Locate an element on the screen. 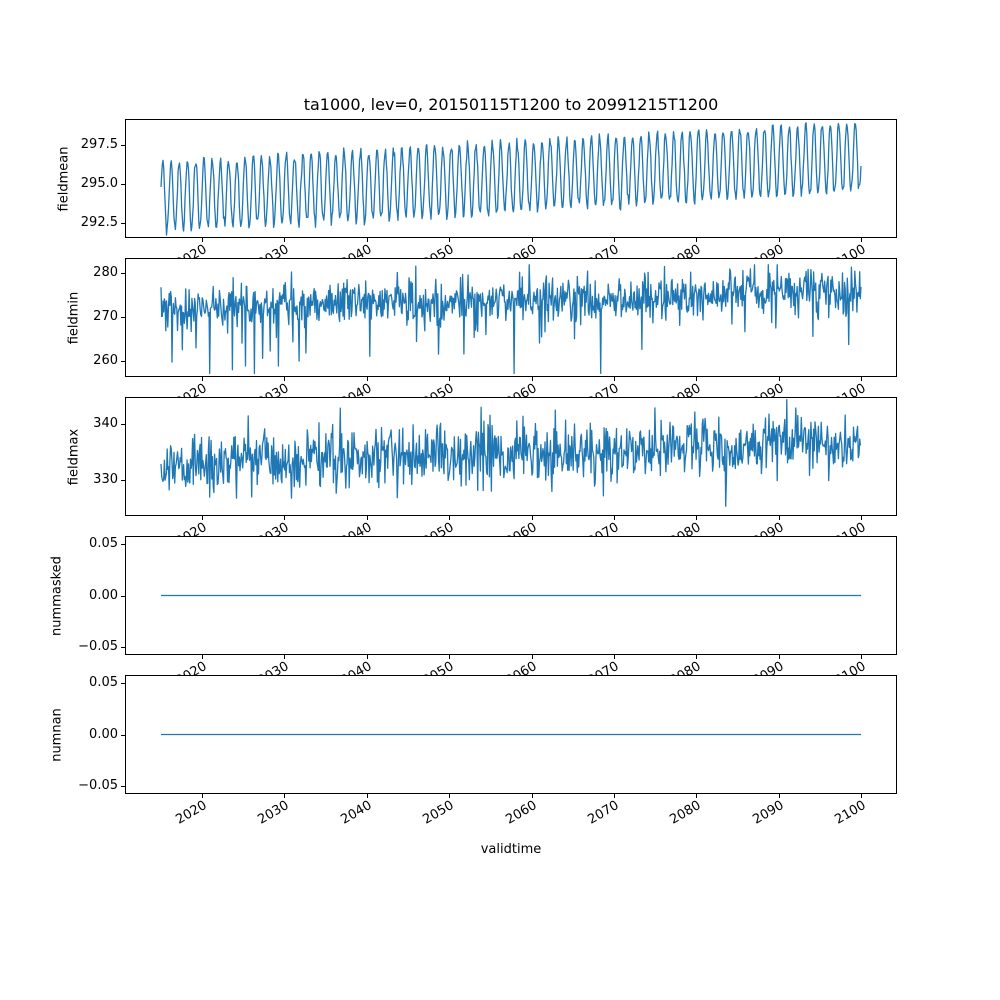 The image size is (1000, 1000). subplot-numnan is located at coordinates (511, 734).